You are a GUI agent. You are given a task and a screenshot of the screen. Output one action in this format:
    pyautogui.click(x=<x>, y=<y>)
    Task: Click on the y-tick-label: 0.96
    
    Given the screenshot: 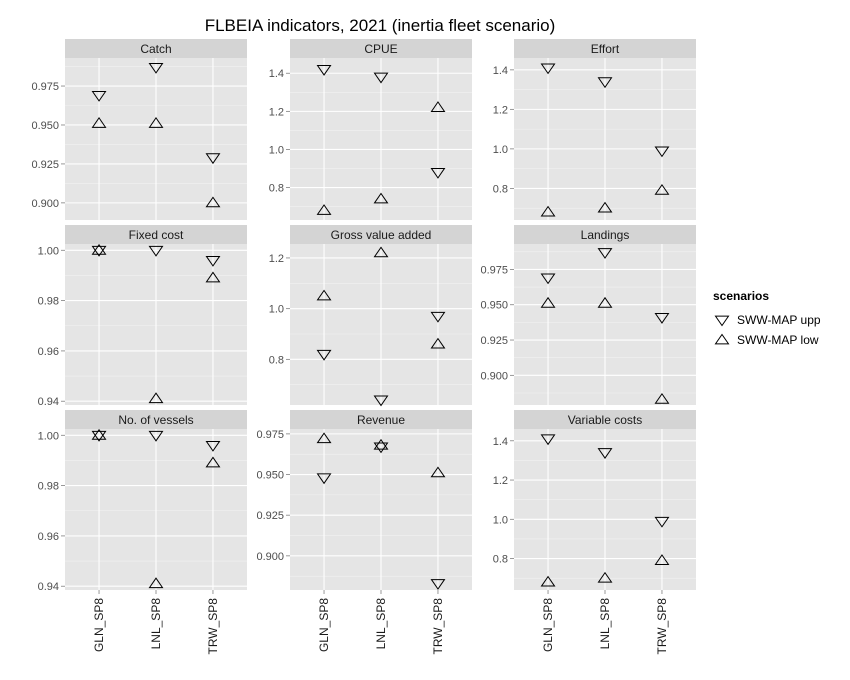 What is the action you would take?
    pyautogui.click(x=48, y=352)
    